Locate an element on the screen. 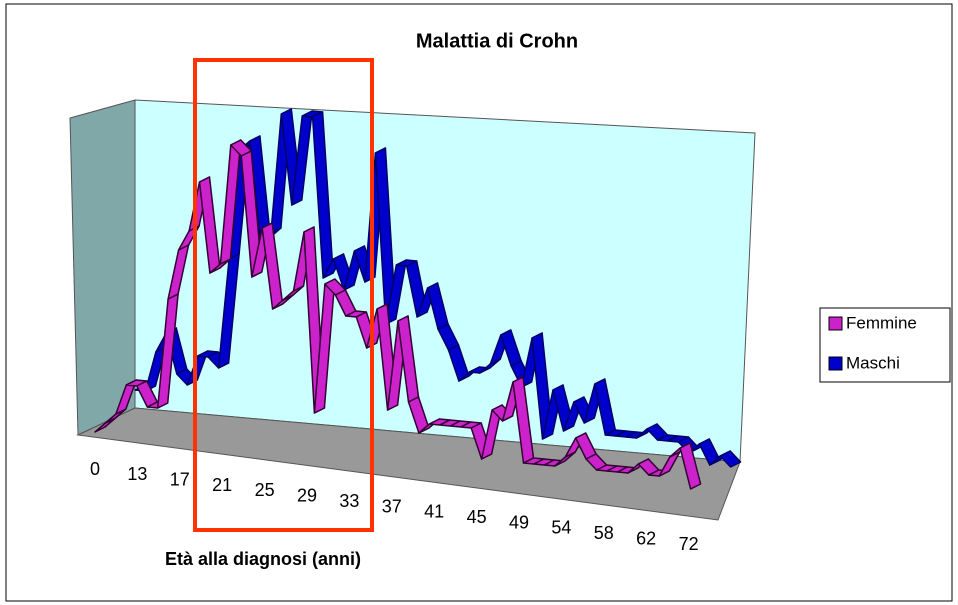  x-tick-label: 62 is located at coordinates (646, 538).